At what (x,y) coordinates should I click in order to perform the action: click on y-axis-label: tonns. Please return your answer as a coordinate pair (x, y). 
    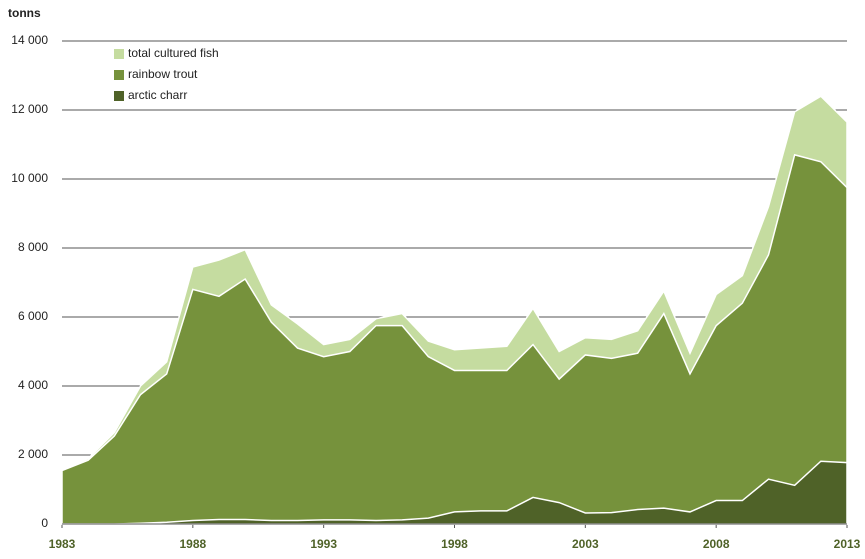
    Looking at the image, I should click on (24, 13).